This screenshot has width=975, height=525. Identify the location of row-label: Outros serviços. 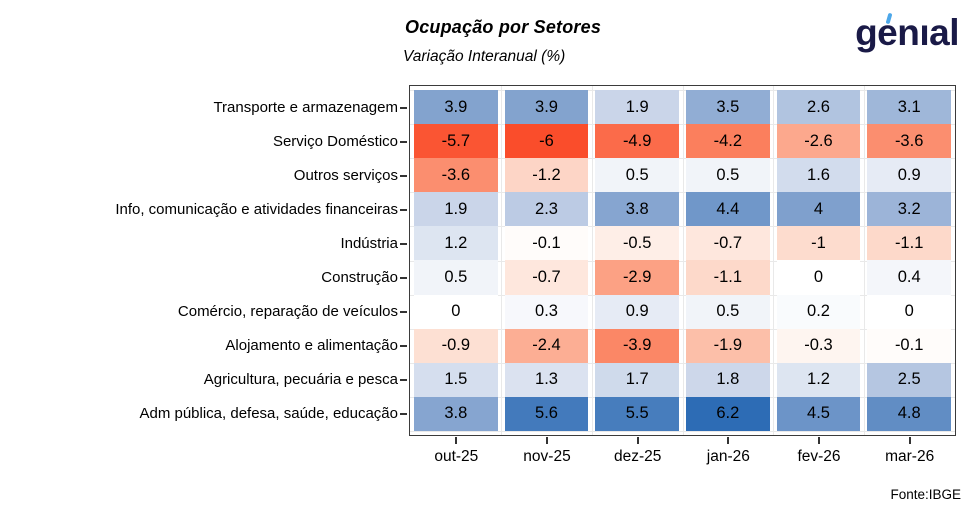
(345, 175).